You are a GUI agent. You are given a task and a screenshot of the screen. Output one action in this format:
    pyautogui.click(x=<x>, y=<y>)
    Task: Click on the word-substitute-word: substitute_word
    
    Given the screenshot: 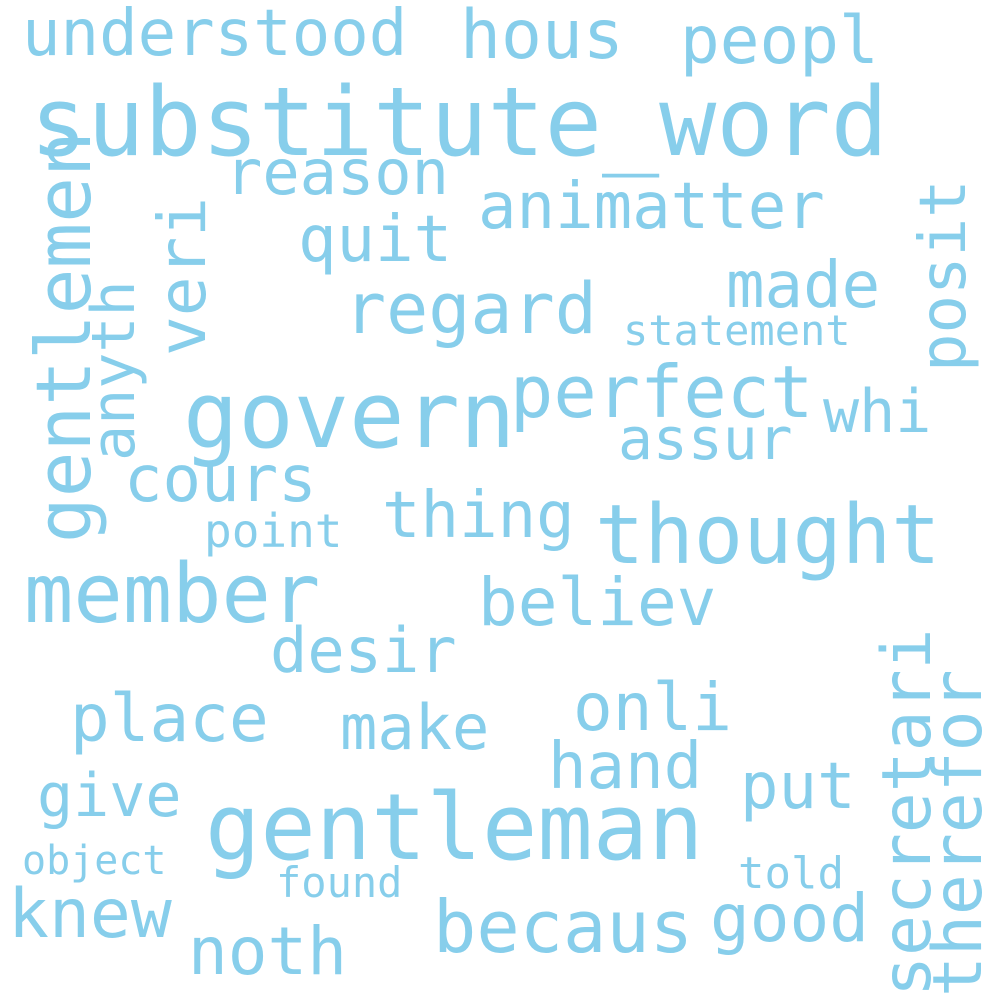 What is the action you would take?
    pyautogui.click(x=459, y=123)
    